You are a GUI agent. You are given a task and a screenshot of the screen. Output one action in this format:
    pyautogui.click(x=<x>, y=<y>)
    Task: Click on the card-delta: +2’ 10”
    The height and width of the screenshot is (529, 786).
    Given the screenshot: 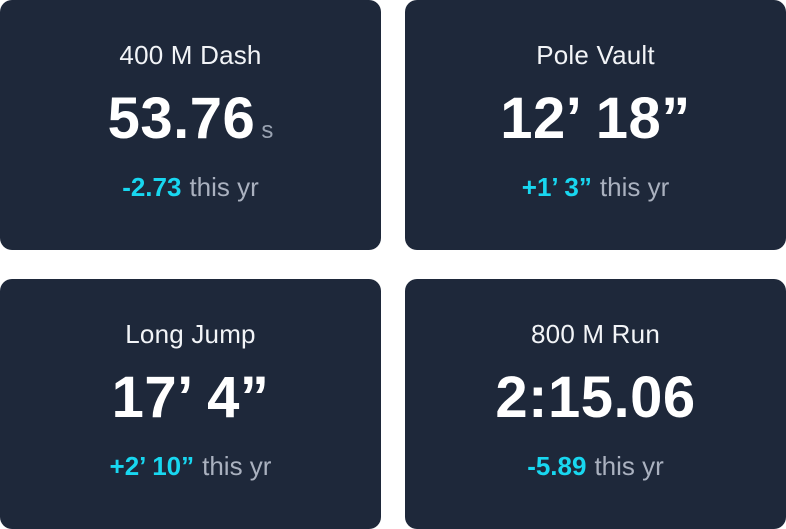 What is the action you would take?
    pyautogui.click(x=152, y=466)
    